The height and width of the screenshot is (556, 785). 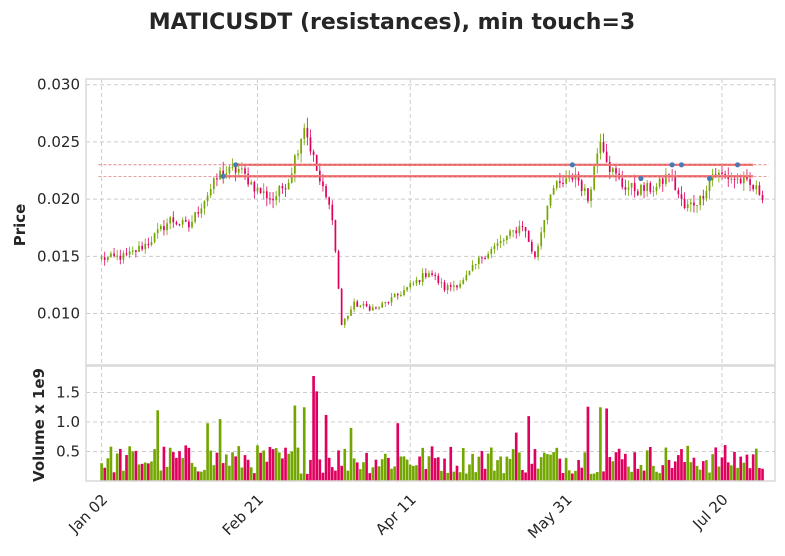 What do you see at coordinates (88, 514) in the screenshot?
I see `x-tick-label: Jan 02` at bounding box center [88, 514].